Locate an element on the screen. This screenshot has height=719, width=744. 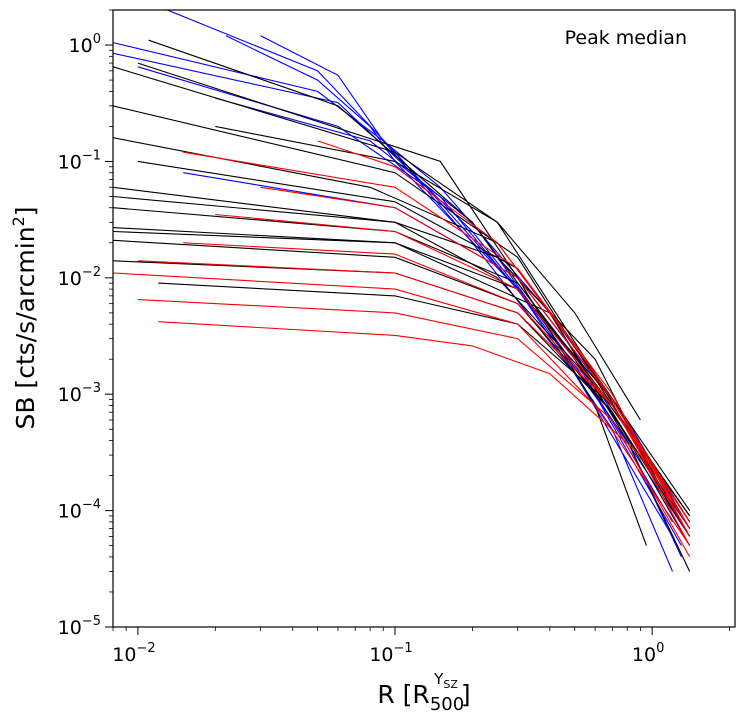
x-tick-label-1: 10⁻¹ is located at coordinates (390, 653).